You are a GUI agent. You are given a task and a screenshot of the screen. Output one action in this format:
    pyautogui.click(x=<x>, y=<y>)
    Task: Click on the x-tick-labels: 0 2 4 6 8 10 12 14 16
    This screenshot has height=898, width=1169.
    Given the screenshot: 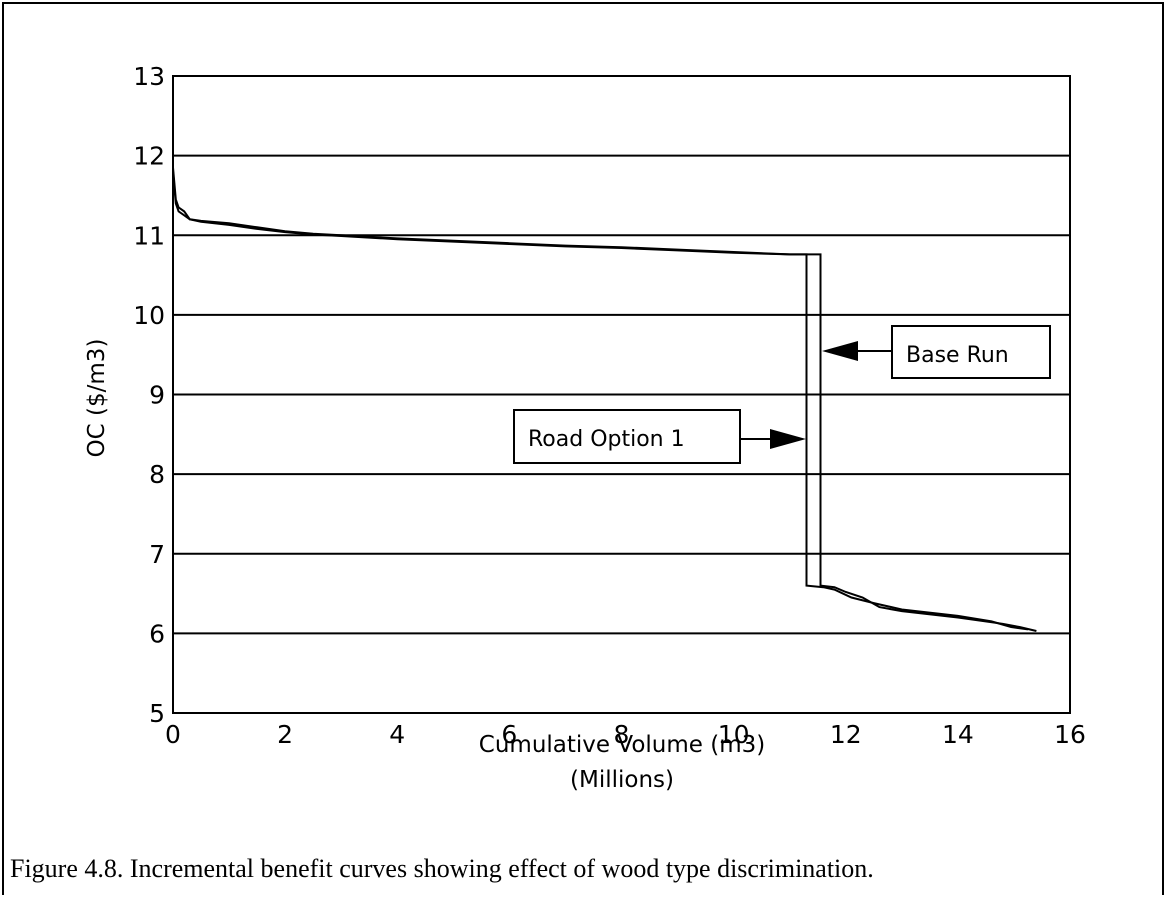 What is the action you would take?
    pyautogui.click(x=625, y=734)
    